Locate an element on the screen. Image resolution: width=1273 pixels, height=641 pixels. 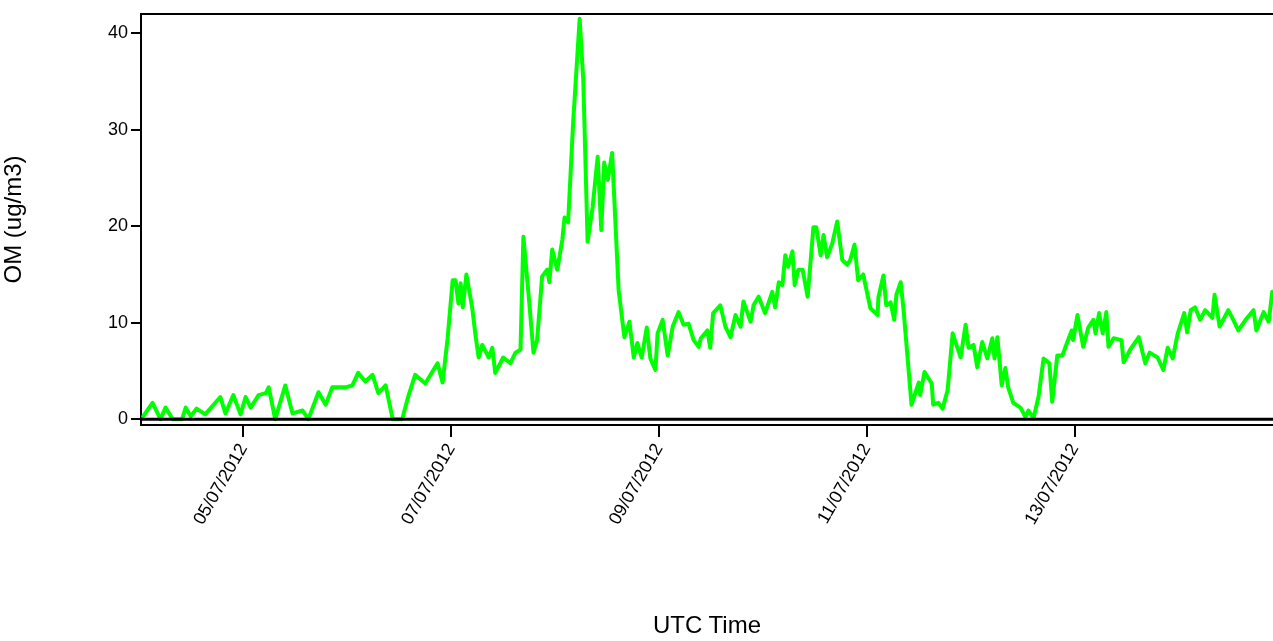
y-tick-label: 30 is located at coordinates (117, 128).